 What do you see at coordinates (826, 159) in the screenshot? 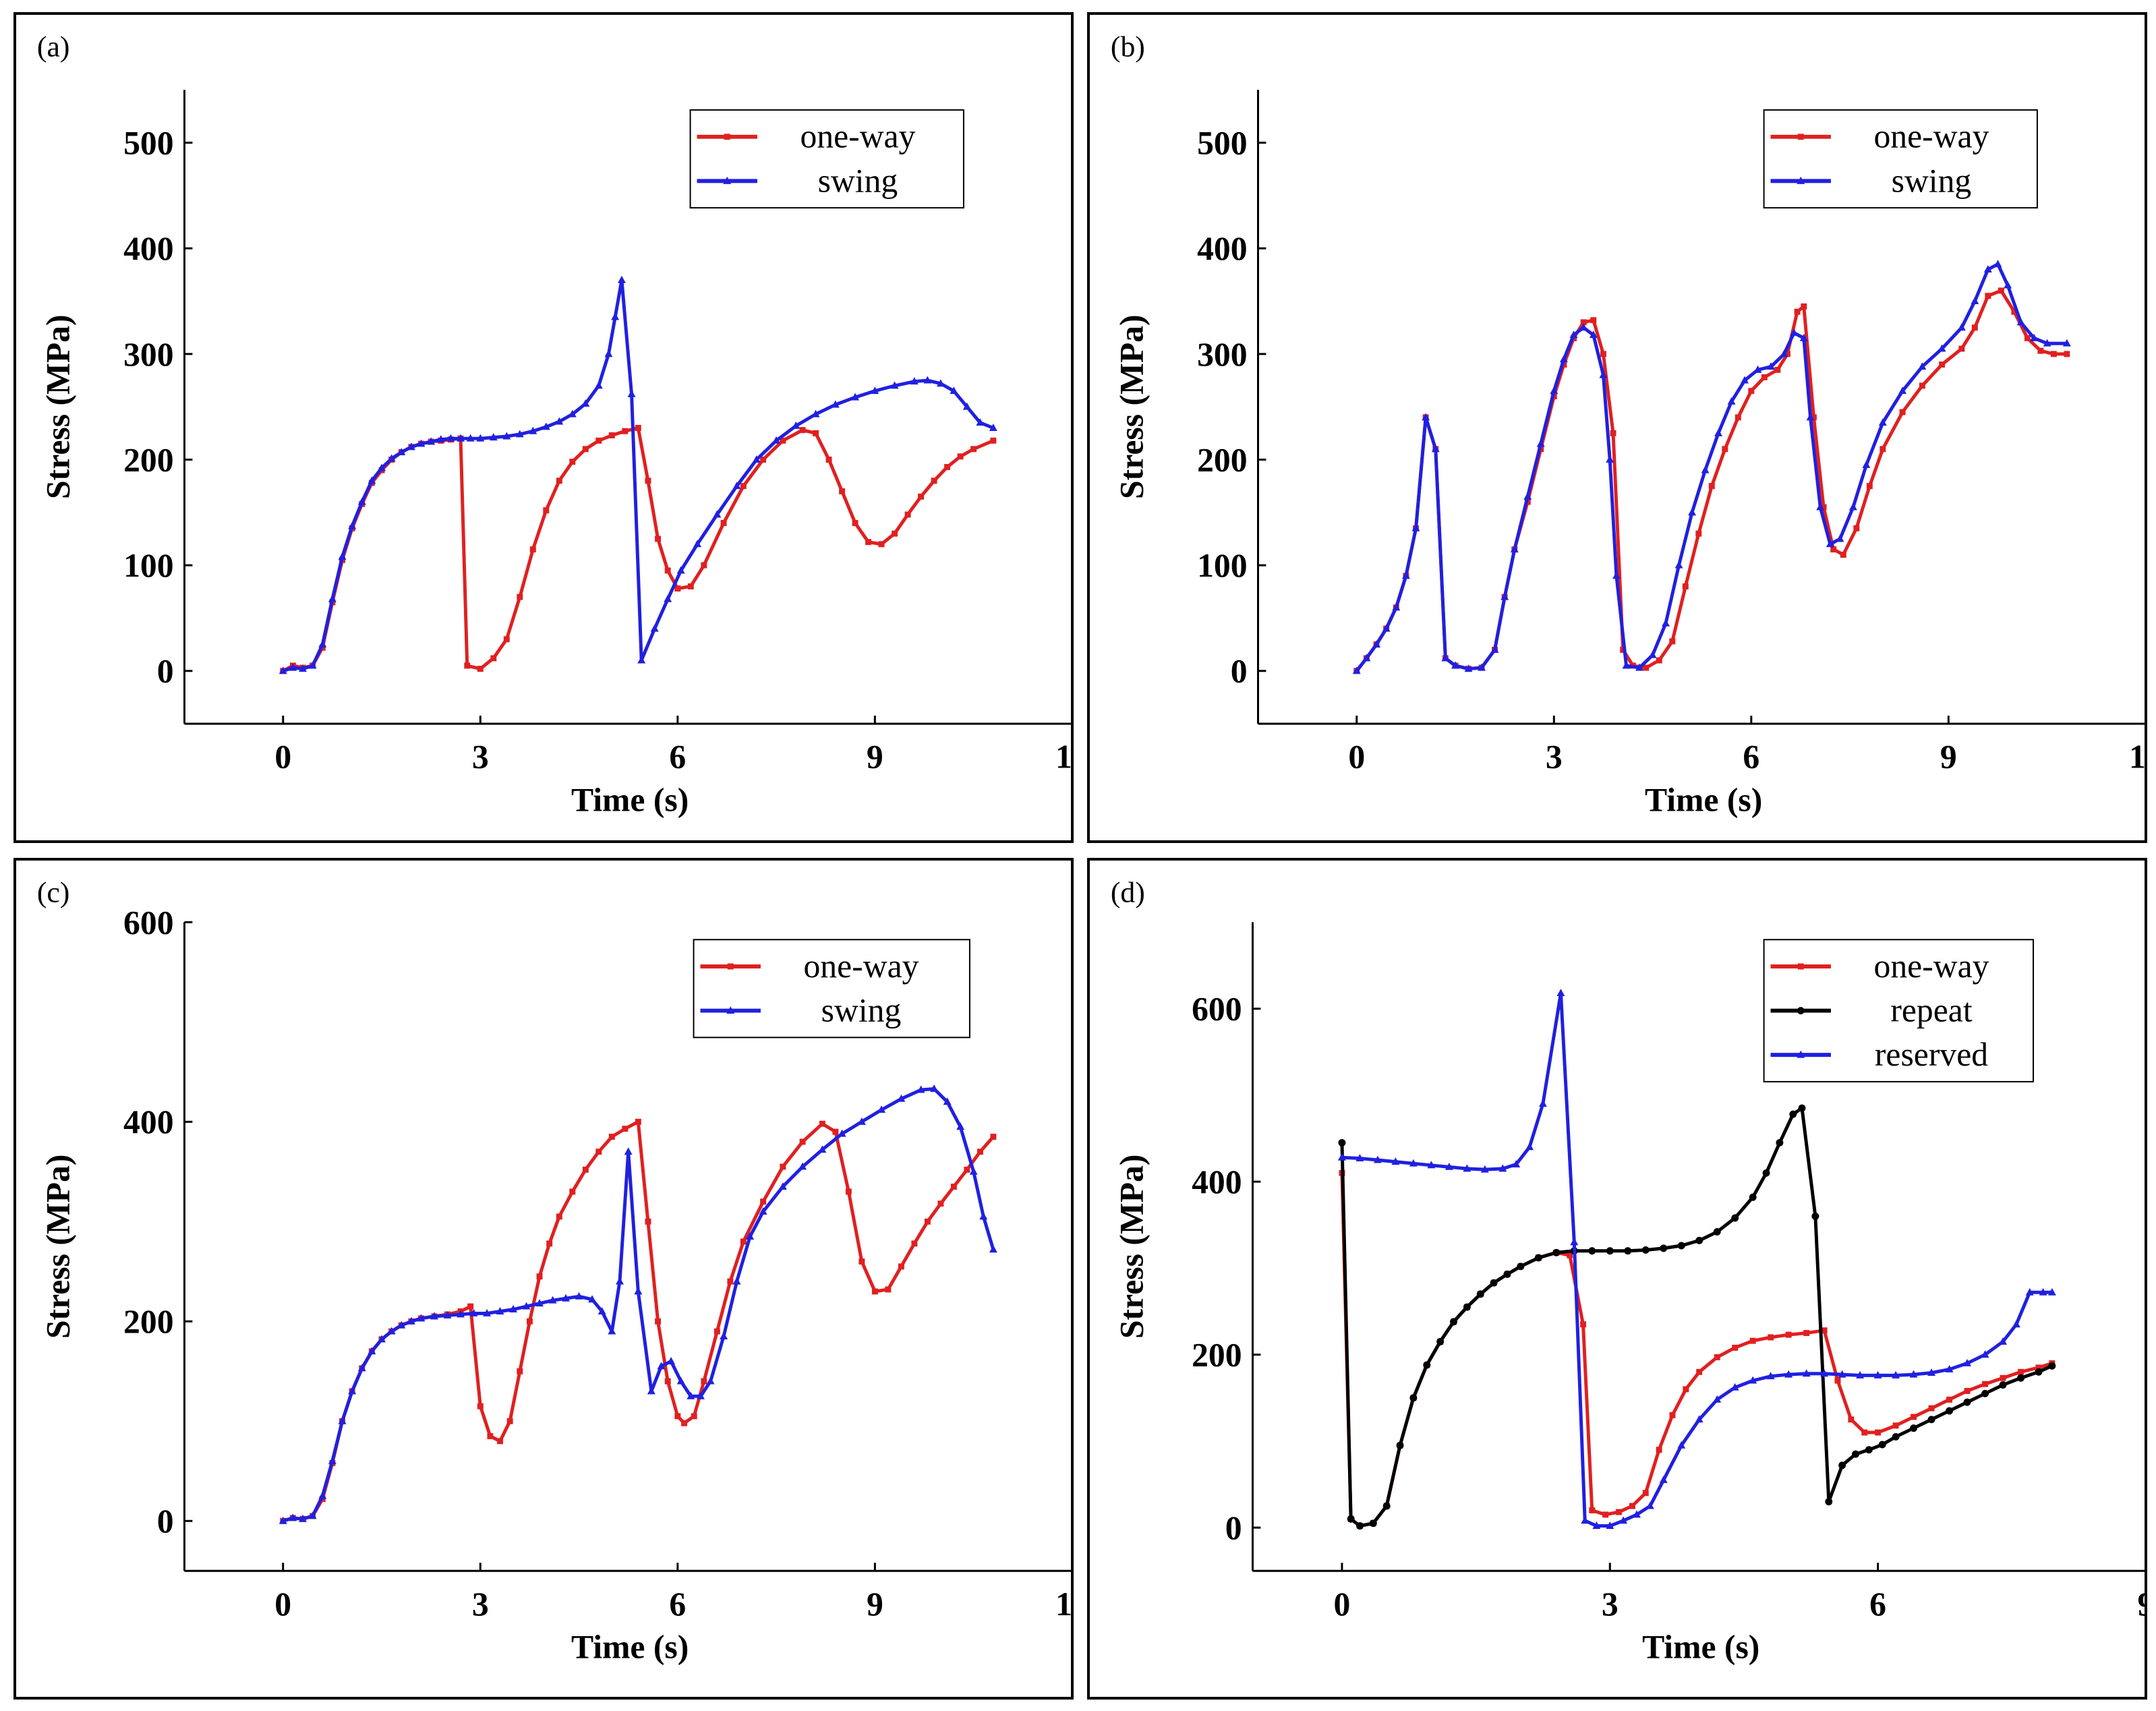
I see `legend-box` at bounding box center [826, 159].